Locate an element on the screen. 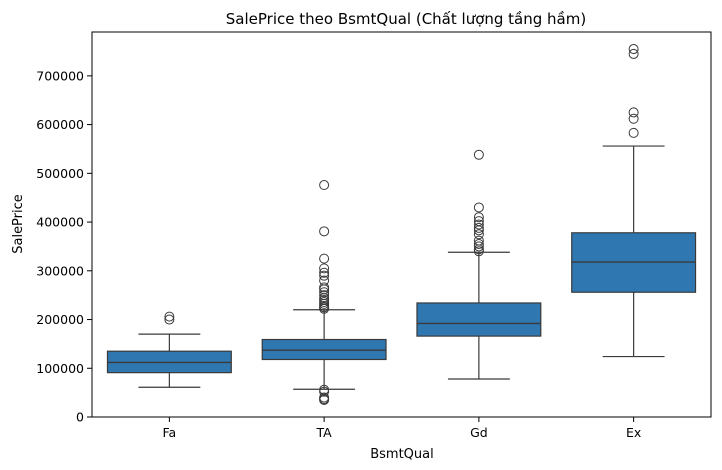 The image size is (722, 470). y-tick-label: 300000 is located at coordinates (60, 270).